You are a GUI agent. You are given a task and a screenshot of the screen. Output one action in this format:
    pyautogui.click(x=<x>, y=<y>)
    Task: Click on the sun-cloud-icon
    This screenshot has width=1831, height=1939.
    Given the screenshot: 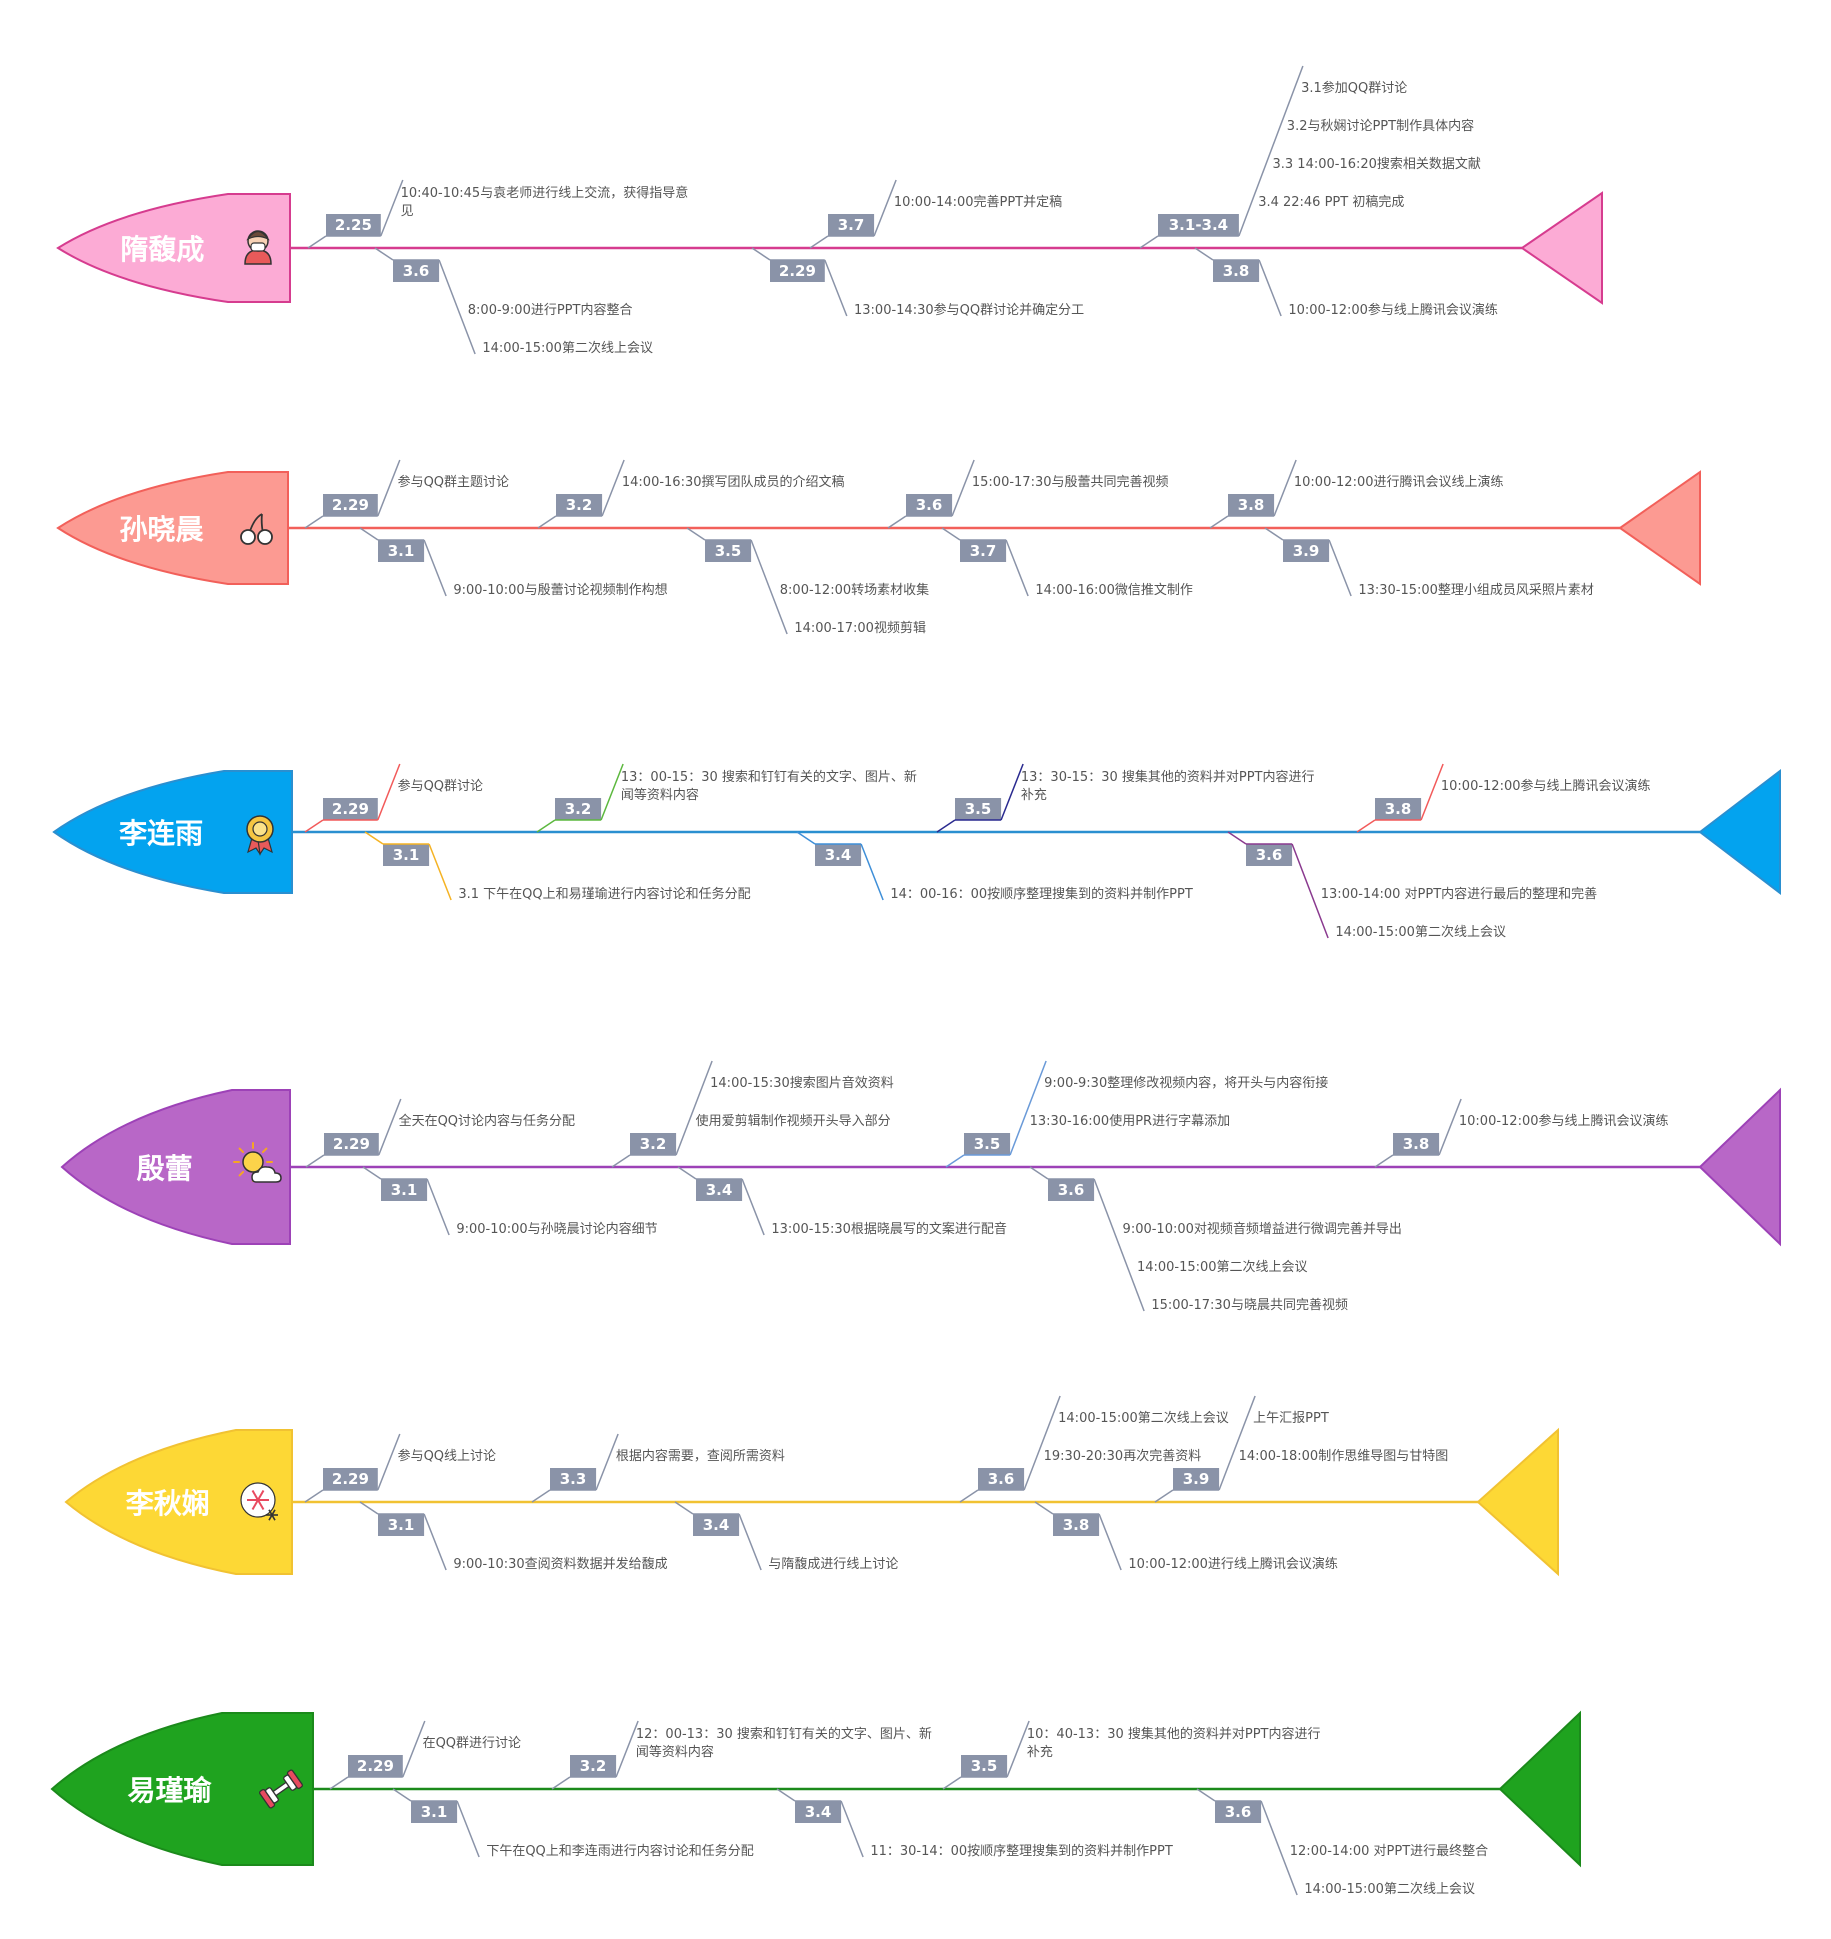 What is the action you would take?
    pyautogui.click(x=257, y=1162)
    